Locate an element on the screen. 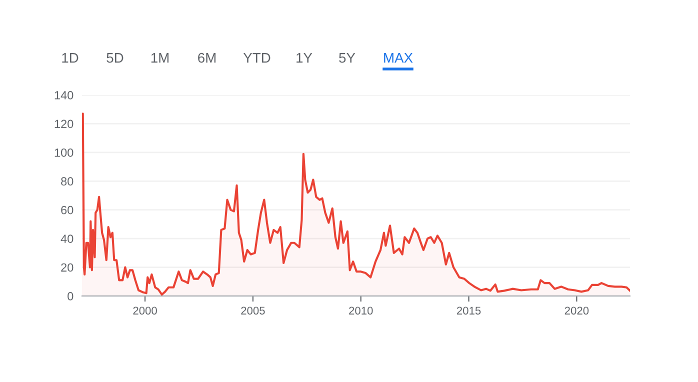 This screenshot has width=698, height=382. y-tick-label: 140 is located at coordinates (64, 95).